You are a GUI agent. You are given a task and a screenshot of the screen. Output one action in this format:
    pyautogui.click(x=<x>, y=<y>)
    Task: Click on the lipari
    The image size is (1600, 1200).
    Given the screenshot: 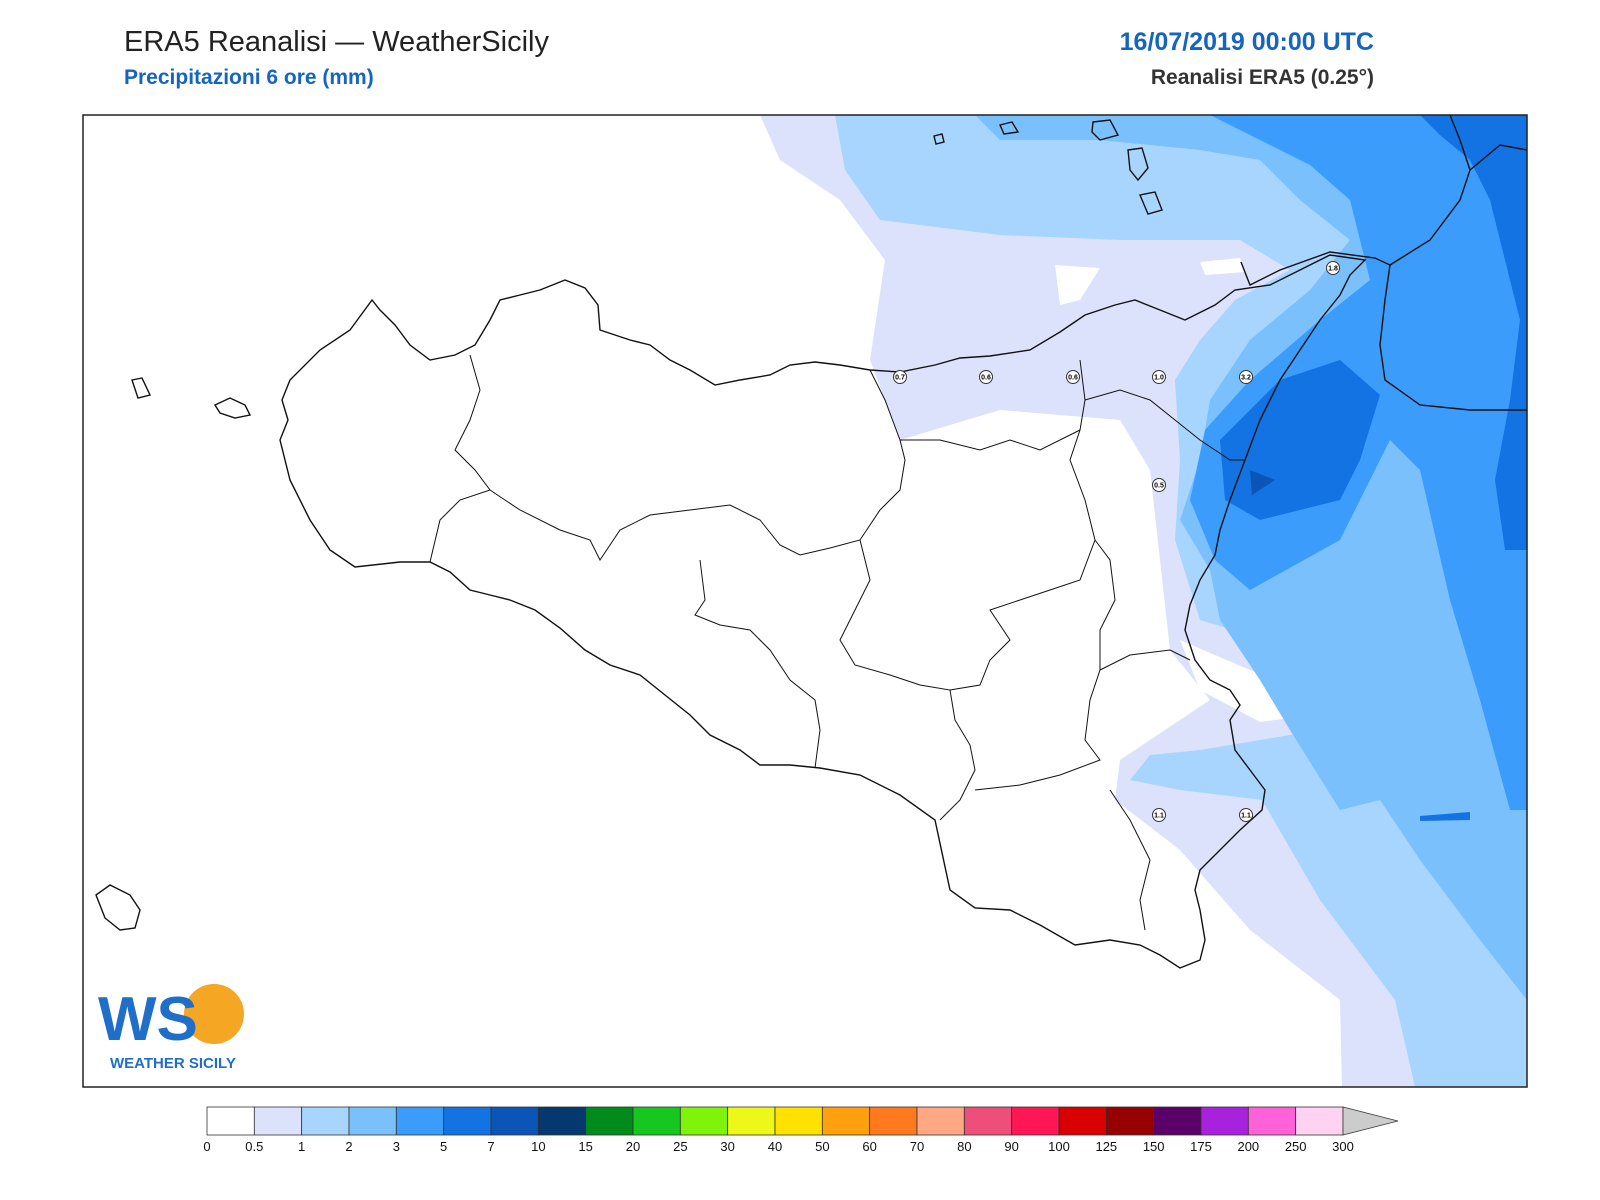 What is the action you would take?
    pyautogui.click(x=1138, y=164)
    